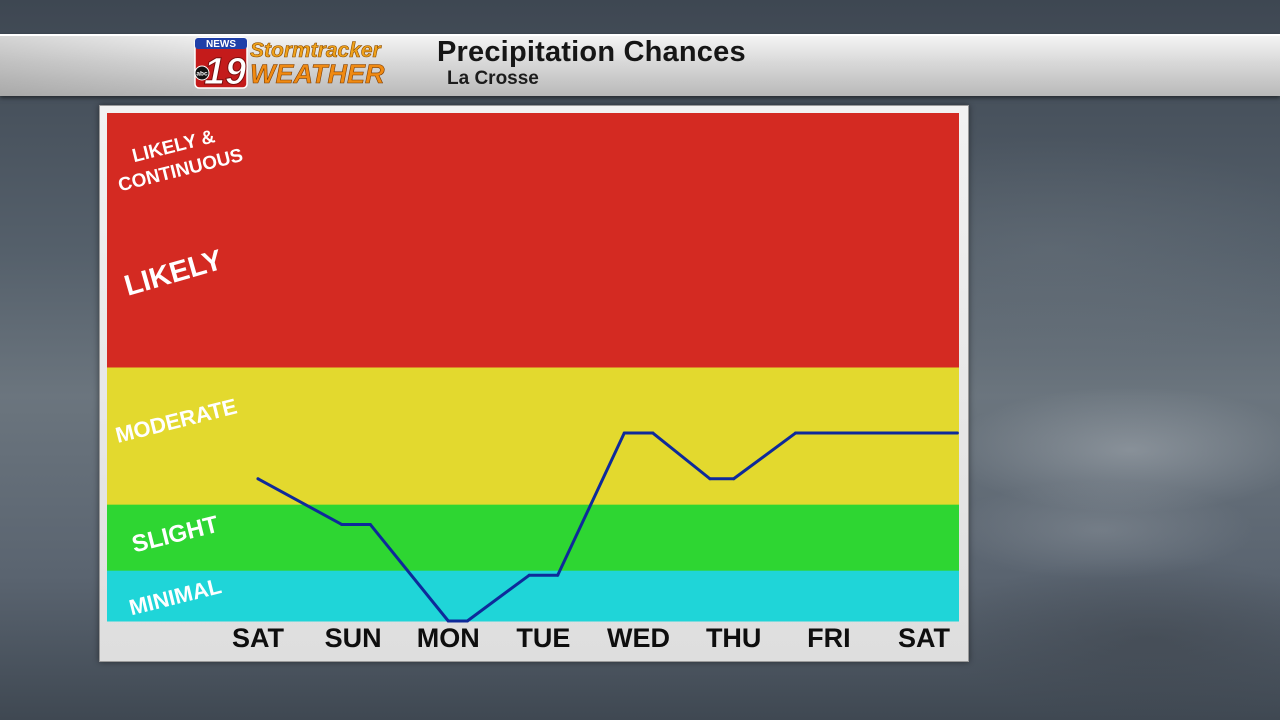  I want to click on logo-channel: 19, so click(225, 70).